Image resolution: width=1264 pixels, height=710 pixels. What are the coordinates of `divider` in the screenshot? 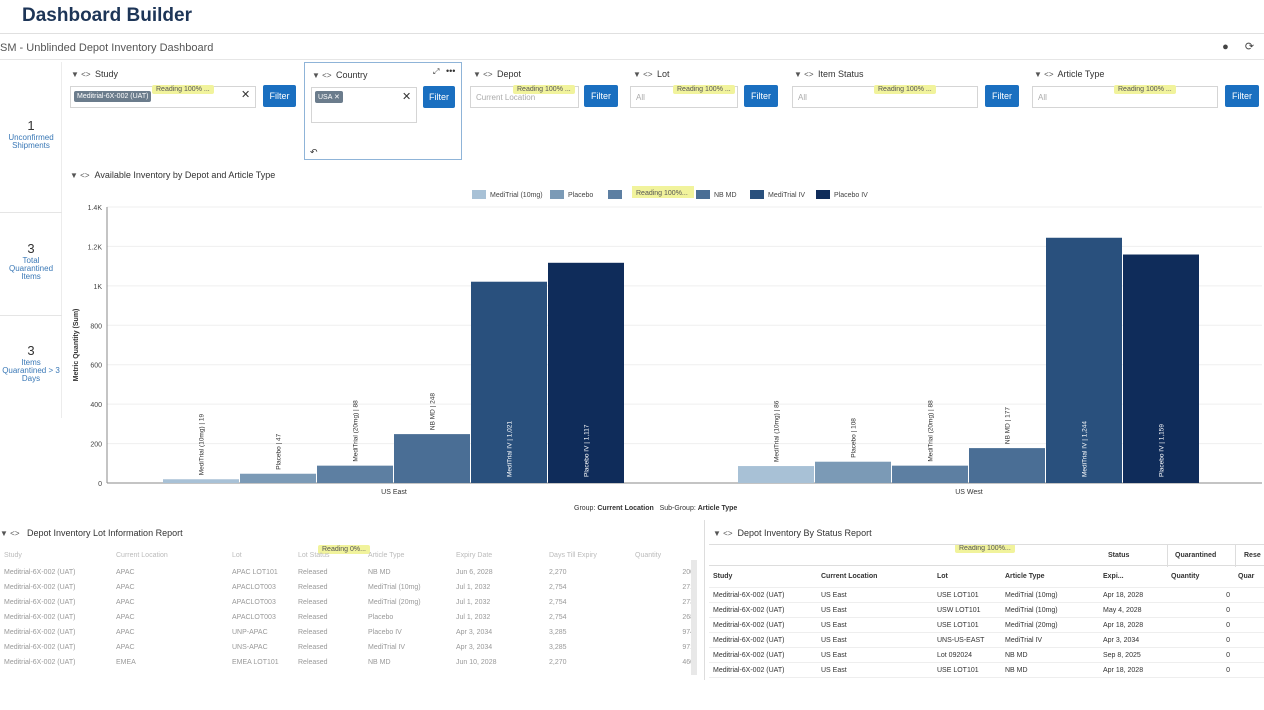 It's located at (31, 315).